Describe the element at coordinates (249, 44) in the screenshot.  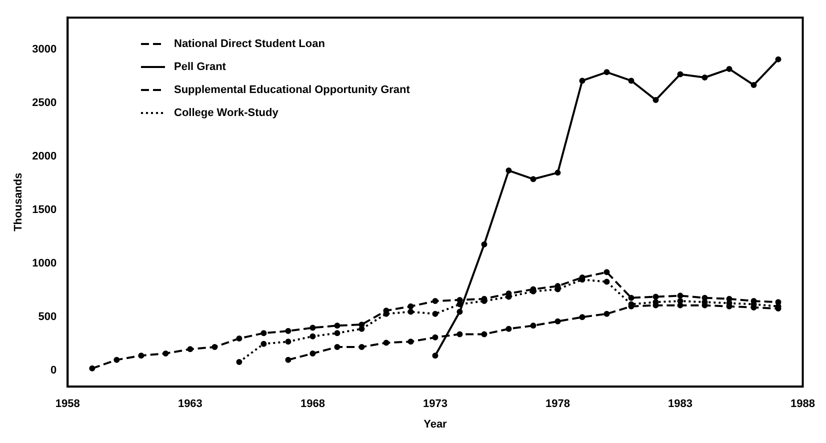
I see `legend-label: National Direct Student Loan` at that location.